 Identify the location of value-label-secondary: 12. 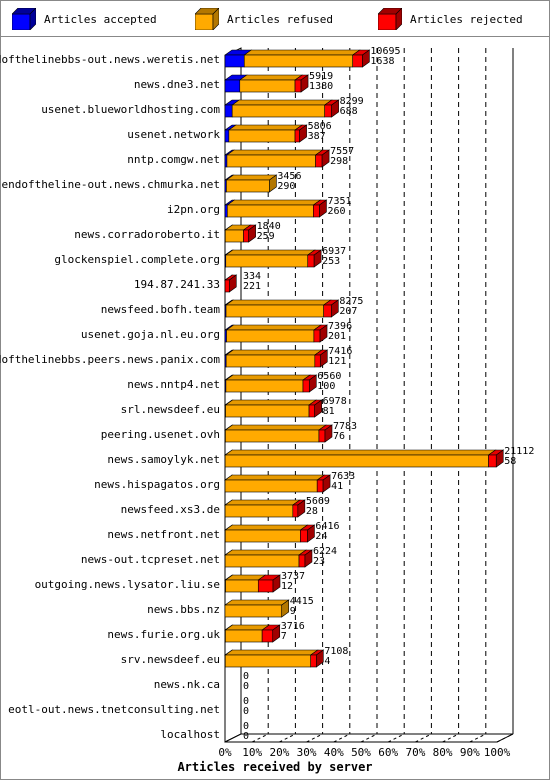
(287, 586).